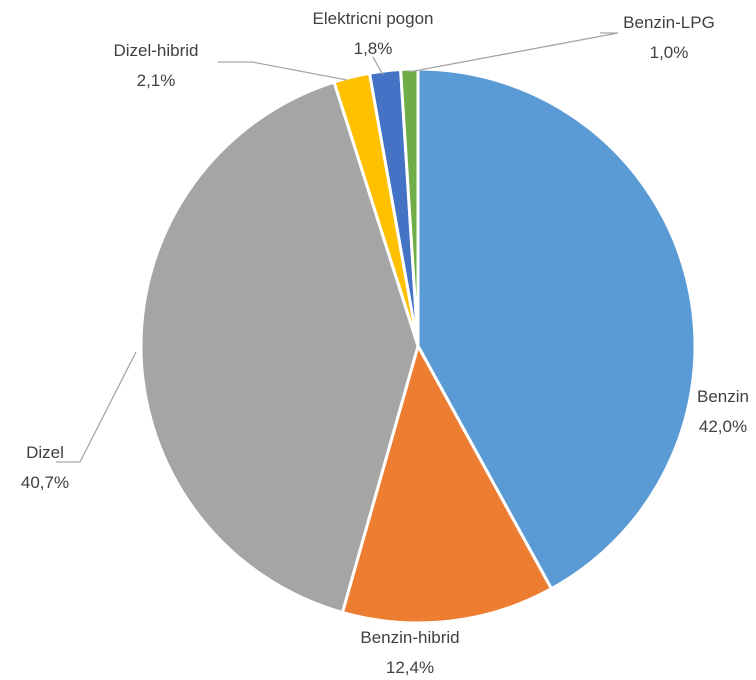 The height and width of the screenshot is (680, 756). What do you see at coordinates (669, 52) in the screenshot?
I see `slice-label-value-benzin-lpg: 1,0%` at bounding box center [669, 52].